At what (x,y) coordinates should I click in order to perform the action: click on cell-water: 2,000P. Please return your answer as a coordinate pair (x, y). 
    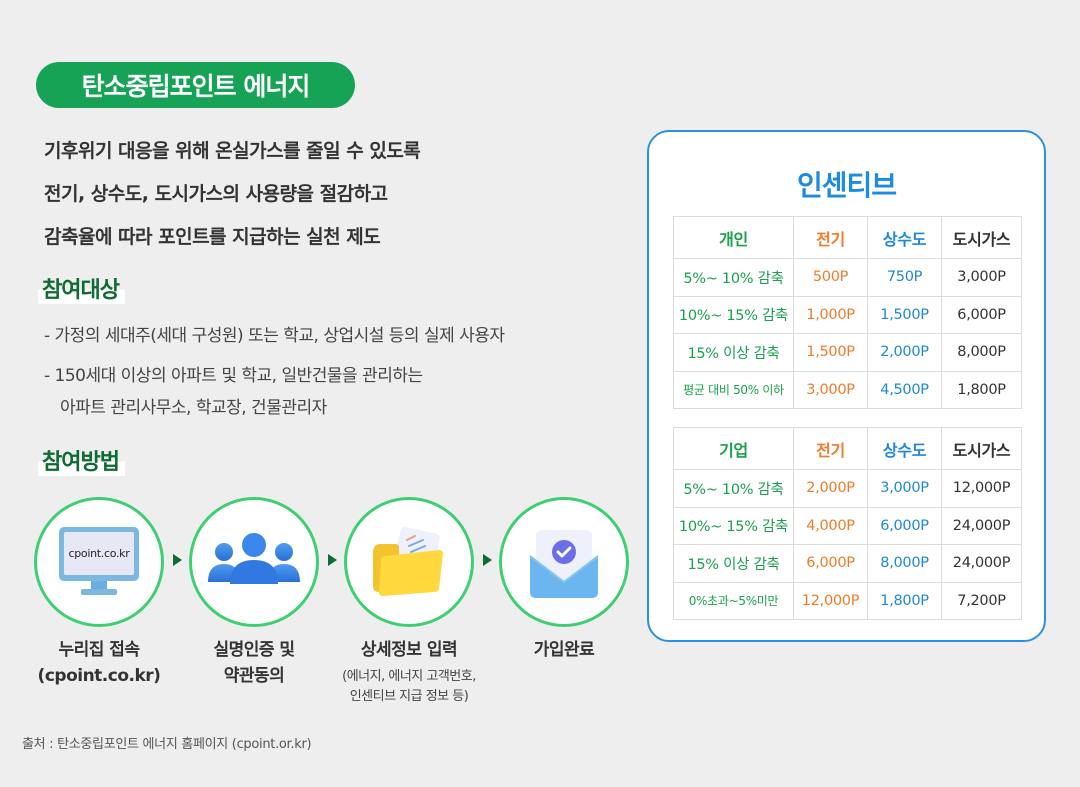
    Looking at the image, I should click on (904, 352).